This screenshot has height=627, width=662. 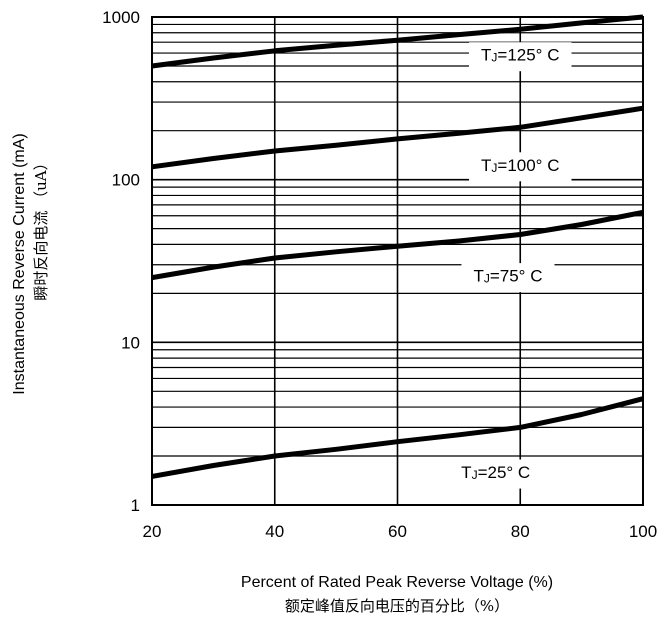 I want to click on y-tick-label: 100, so click(x=126, y=180).